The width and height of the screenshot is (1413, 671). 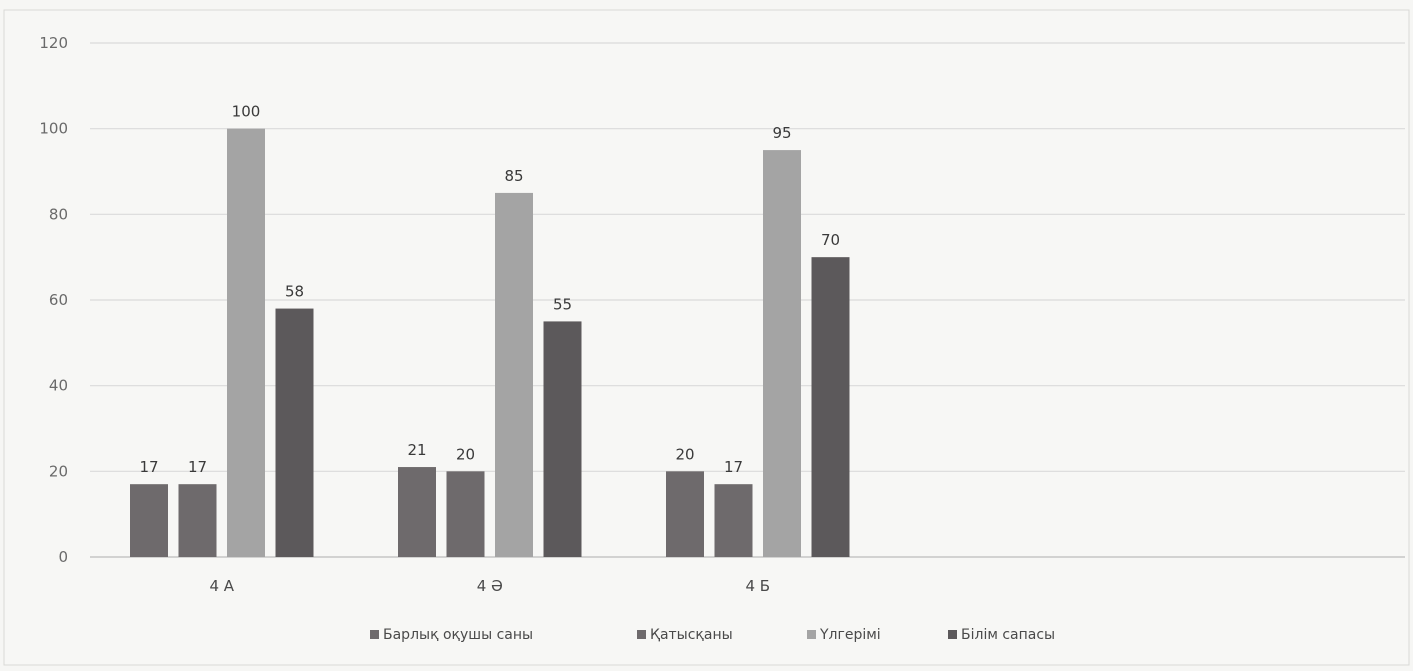 I want to click on data-label: 85, so click(x=513, y=176).